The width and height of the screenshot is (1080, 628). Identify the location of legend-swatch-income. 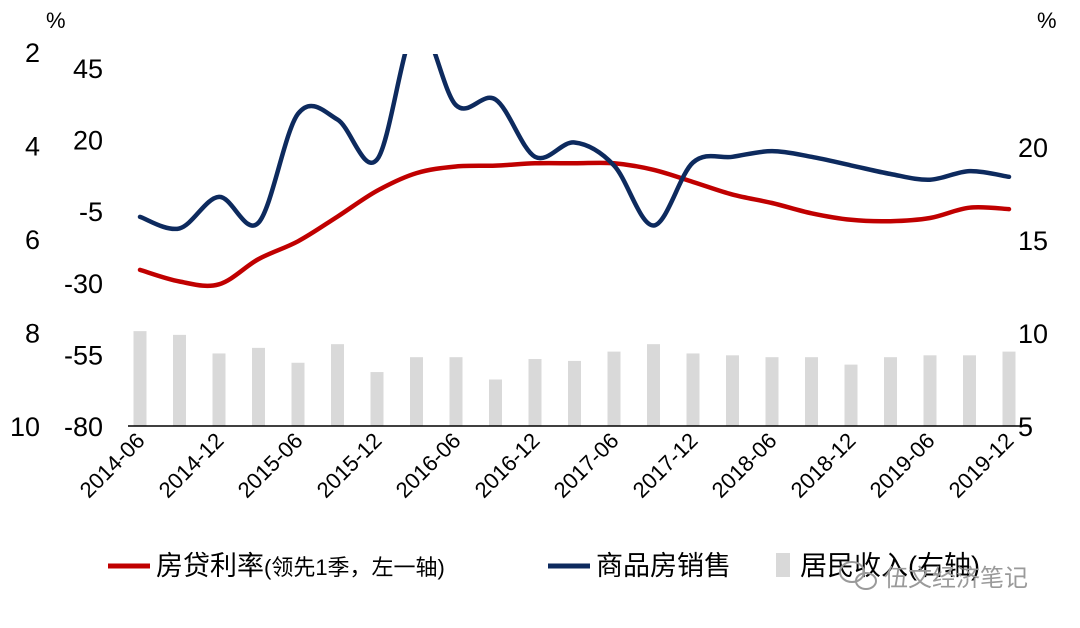
(783, 565).